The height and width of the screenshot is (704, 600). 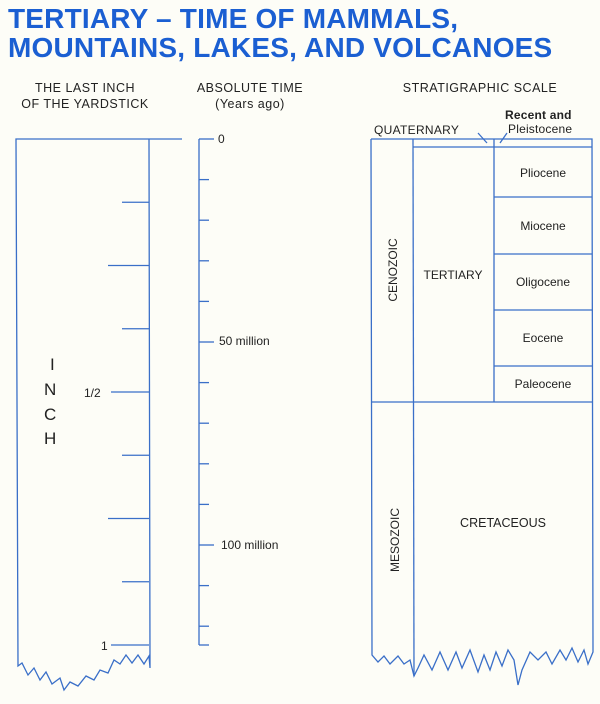 I want to click on period-tertiary: TERTIARY, so click(x=453, y=275).